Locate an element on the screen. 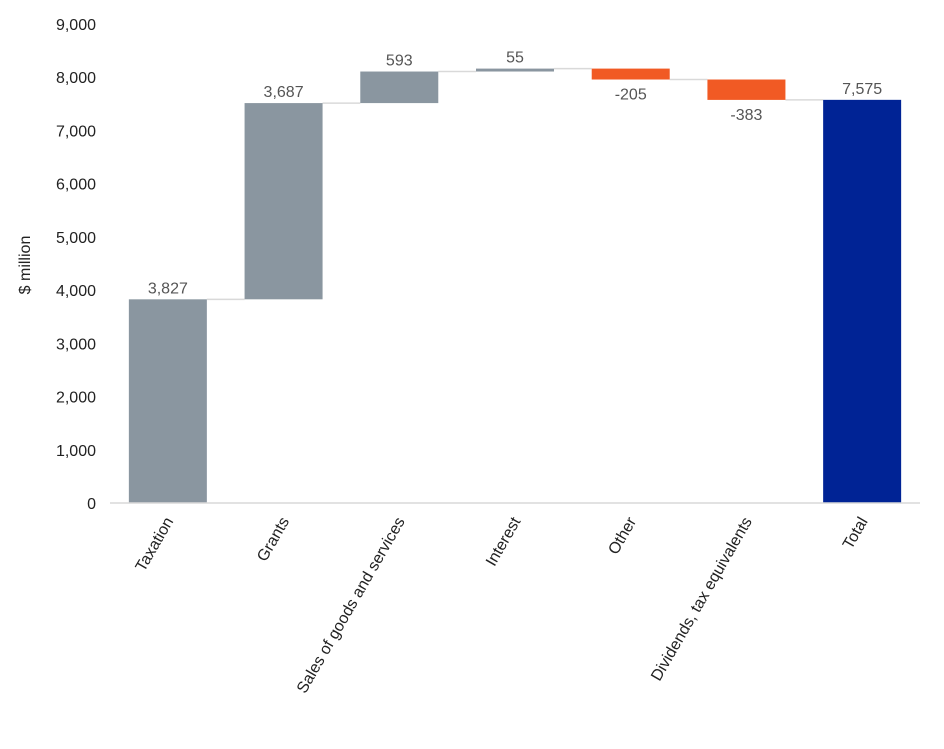  y-tick-label: 3,000 is located at coordinates (76, 344).